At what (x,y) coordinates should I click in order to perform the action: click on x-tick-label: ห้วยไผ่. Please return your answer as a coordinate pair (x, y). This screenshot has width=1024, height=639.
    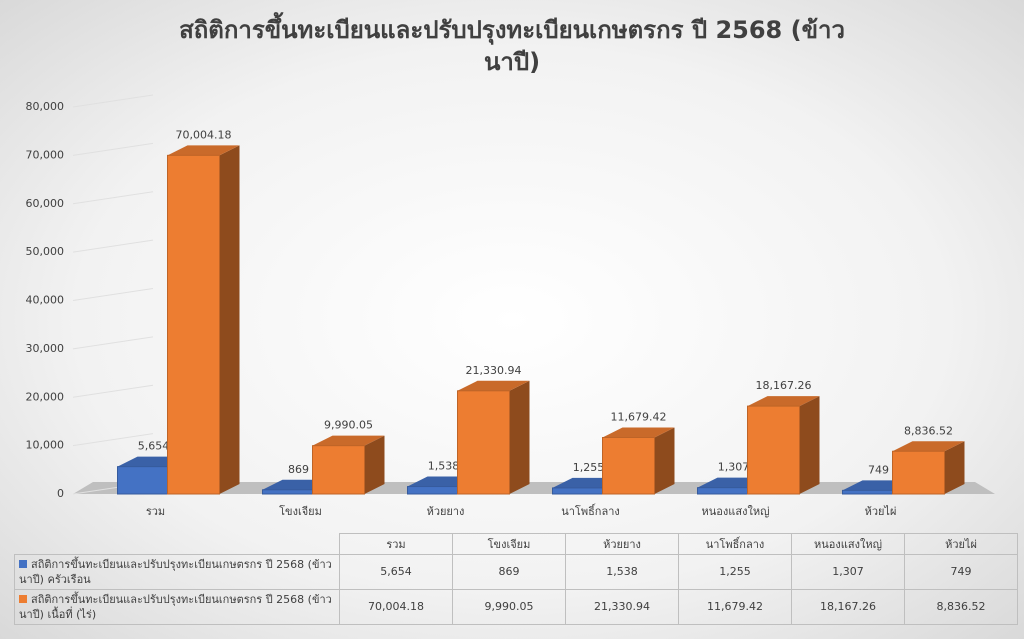
    Looking at the image, I should click on (881, 511).